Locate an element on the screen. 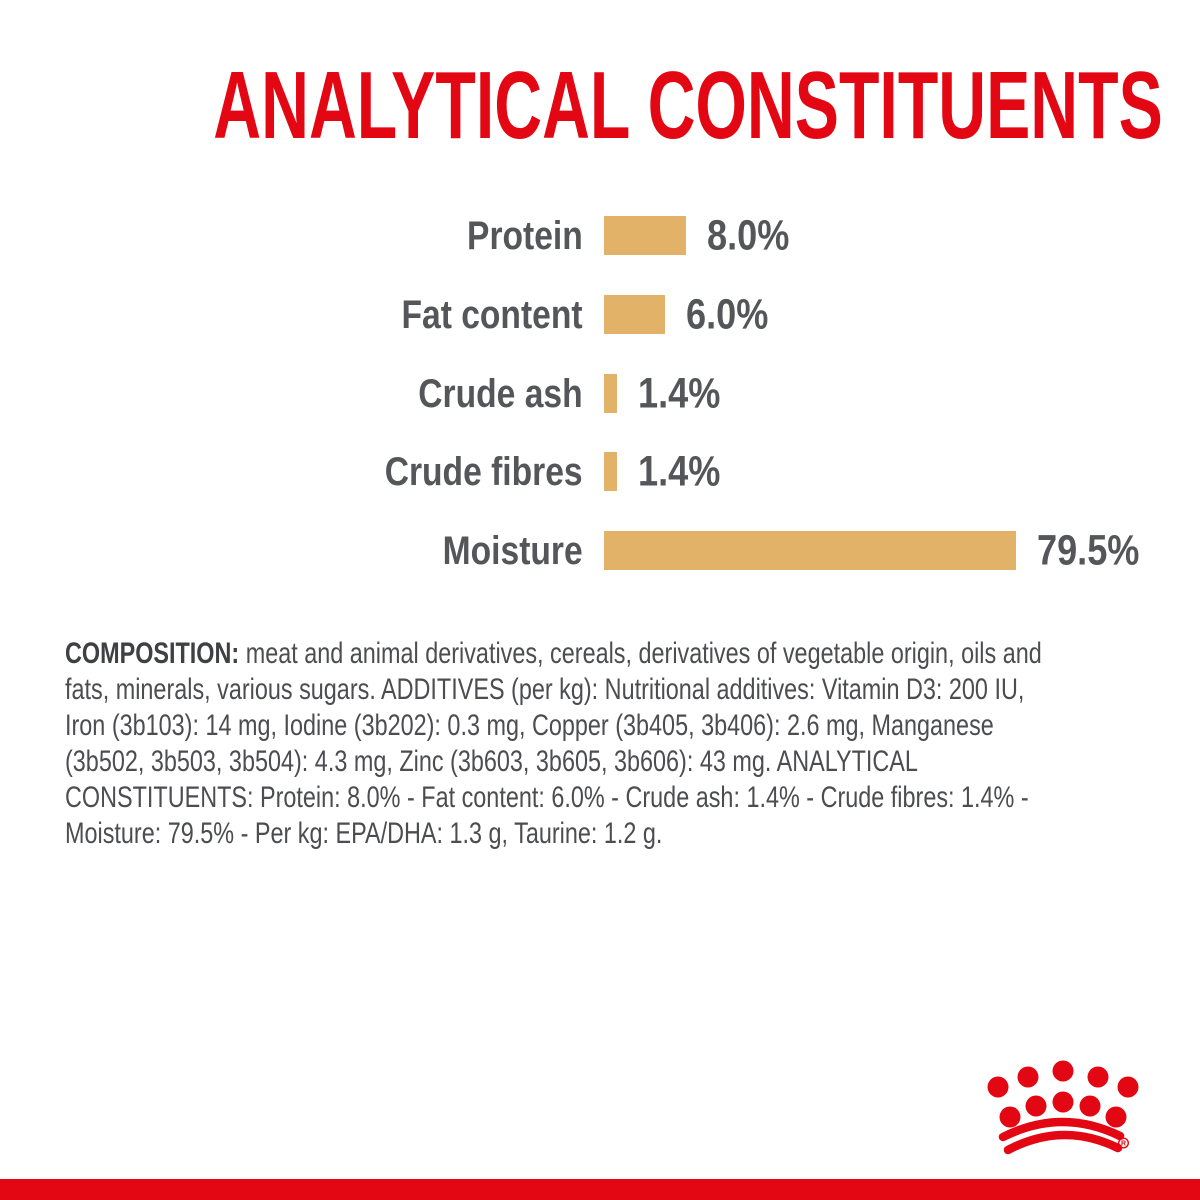  bar-value: 6.0% is located at coordinates (727, 314).